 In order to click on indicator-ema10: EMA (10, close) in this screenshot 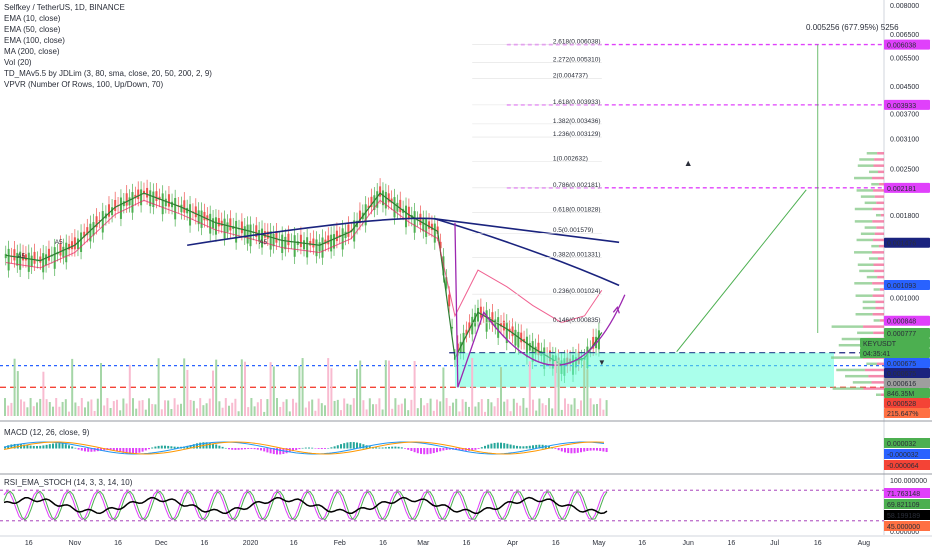, I will do `click(32, 18)`.